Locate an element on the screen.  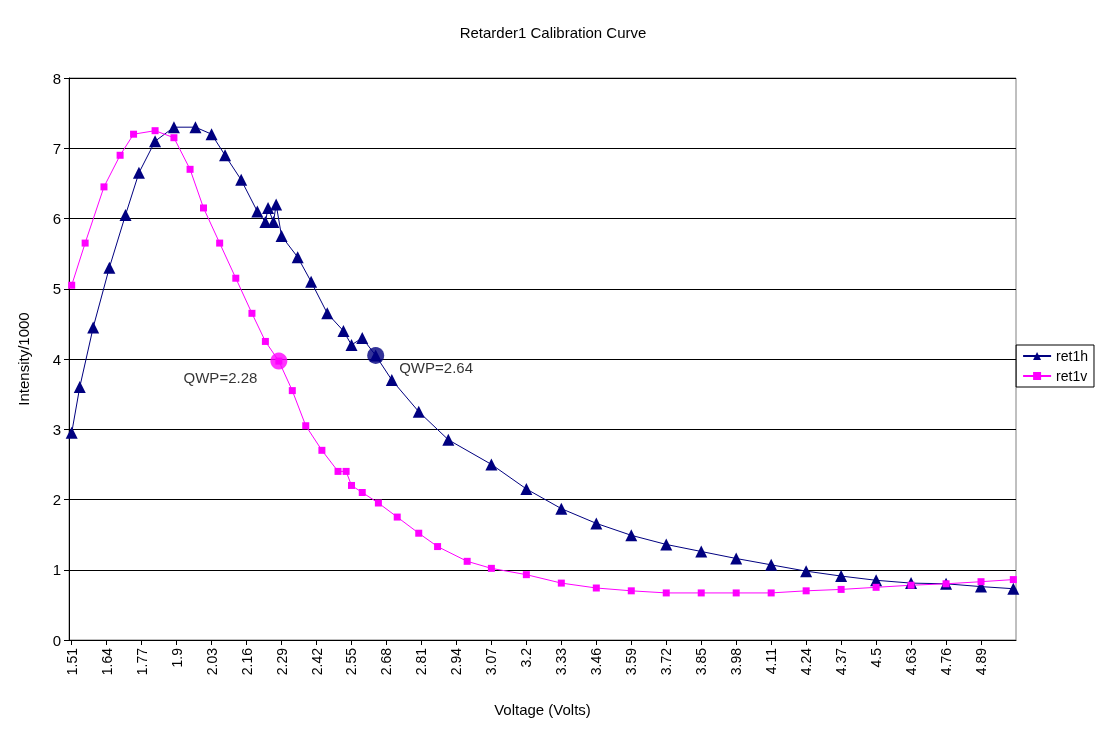
x-tick-label: 3.33 is located at coordinates (561, 661).